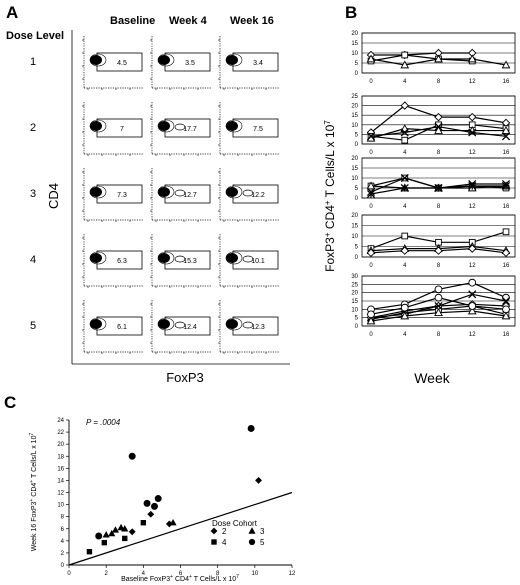 The width and height of the screenshot is (520, 585). I want to click on gate-percentage: 7, so click(122, 129).